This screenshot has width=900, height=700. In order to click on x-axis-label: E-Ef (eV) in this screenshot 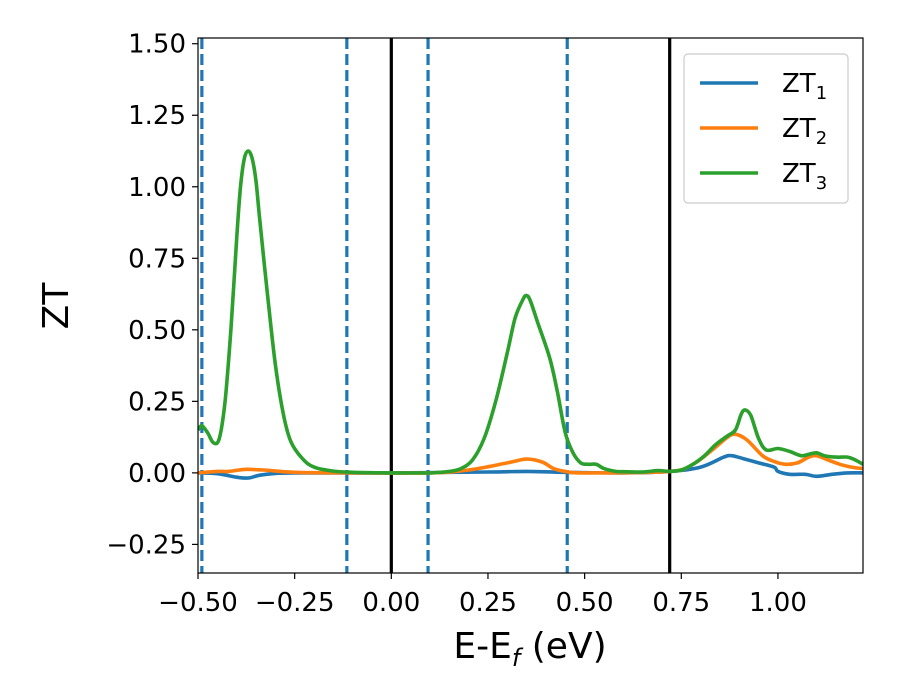, I will do `click(529, 649)`.